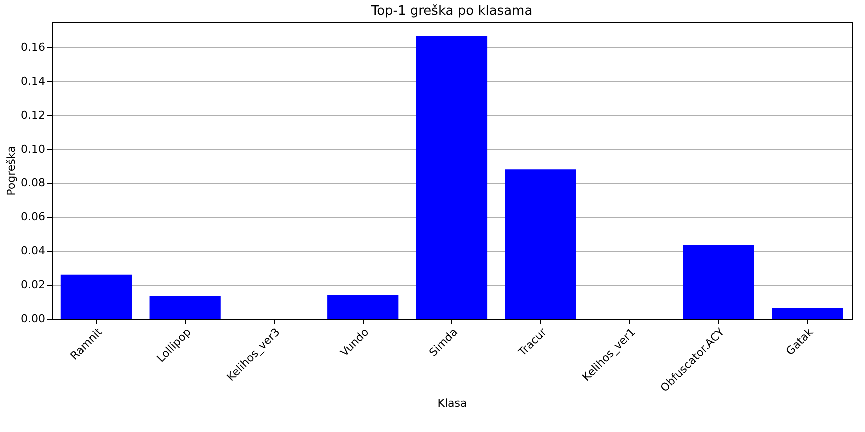  Describe the element at coordinates (11, 171) in the screenshot. I see `y-axis-title: Pogreška` at that location.